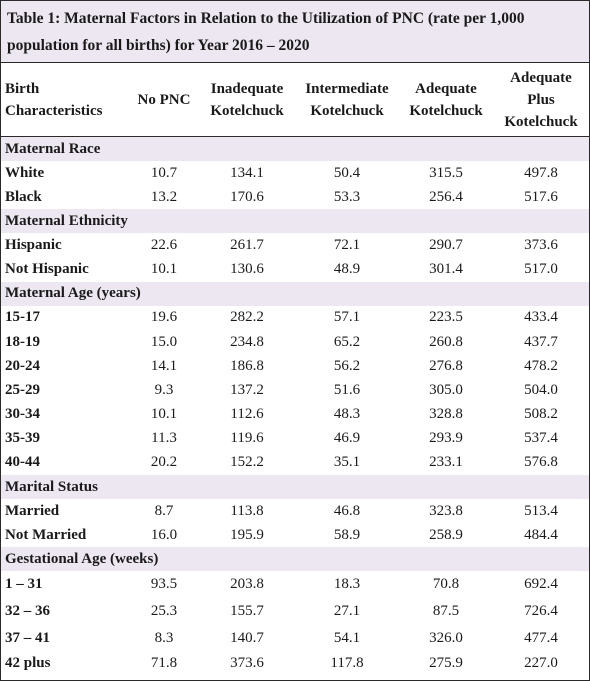  Describe the element at coordinates (446, 341) in the screenshot. I see `table-cell: 260.8` at that location.